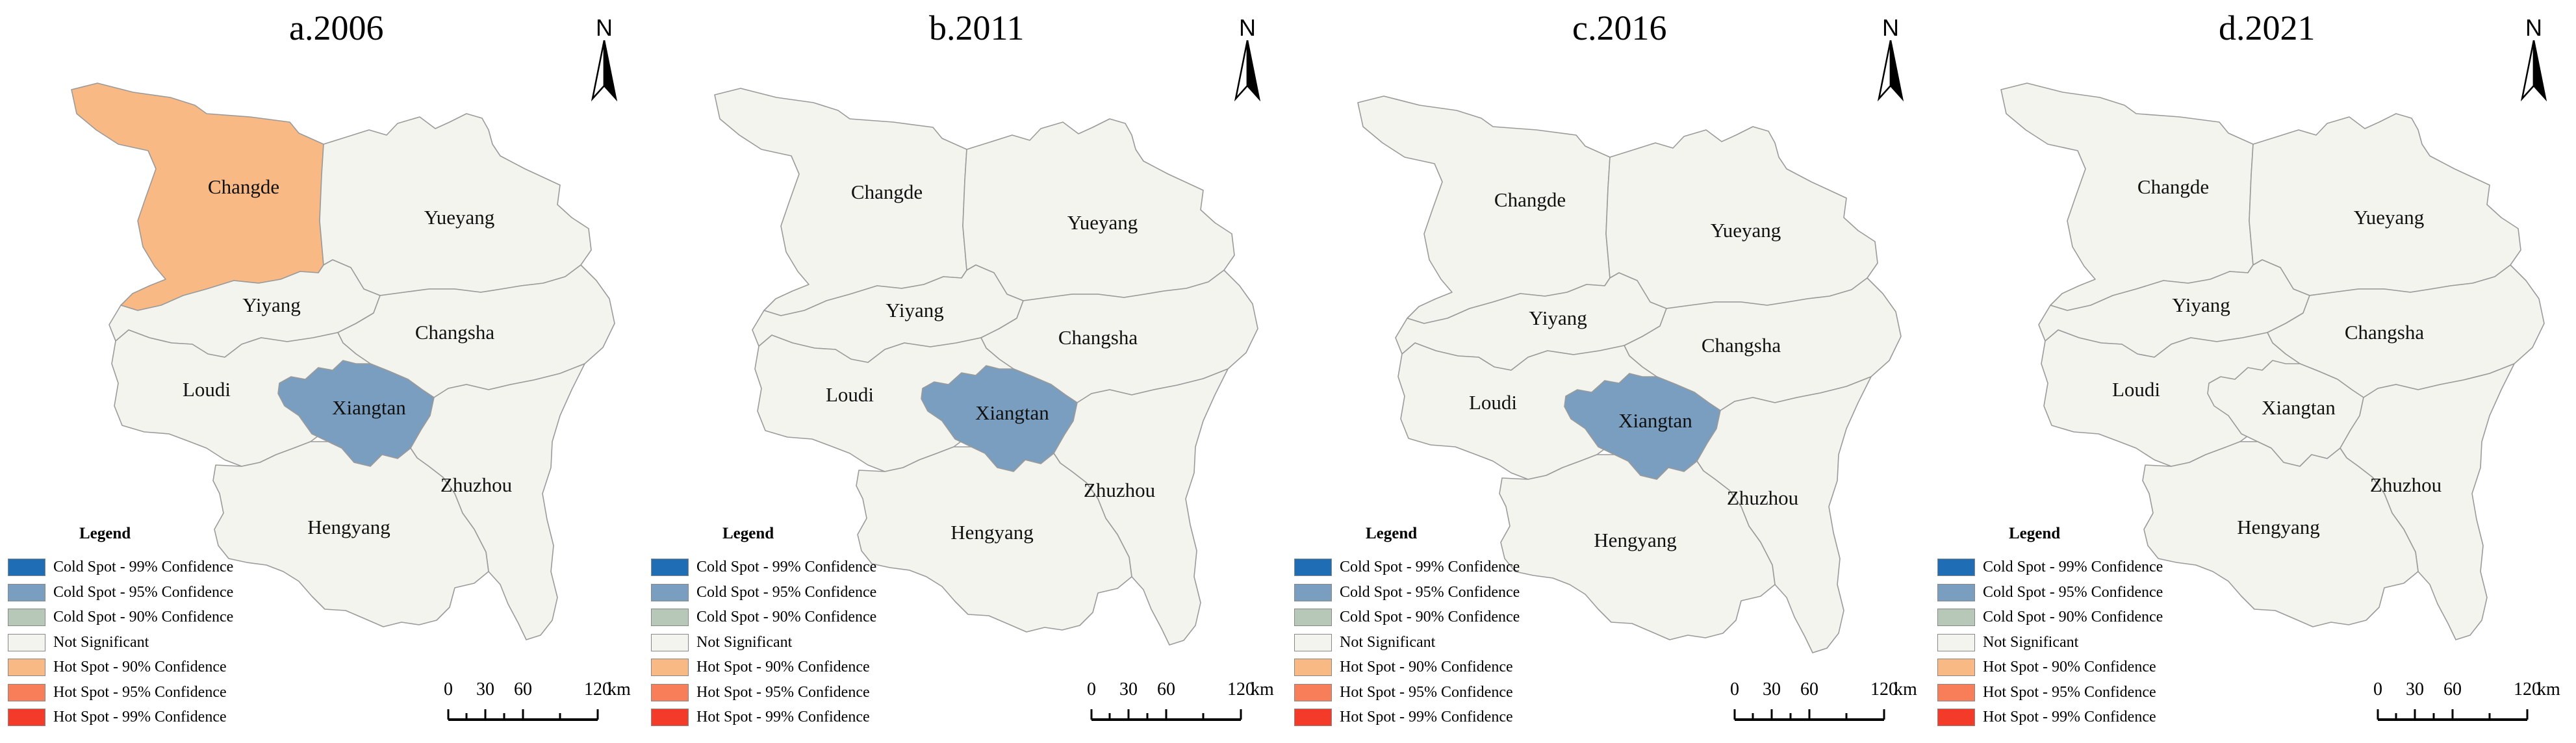 The height and width of the screenshot is (743, 2576). Describe the element at coordinates (2267, 27) in the screenshot. I see `map-title: d.2021` at that location.